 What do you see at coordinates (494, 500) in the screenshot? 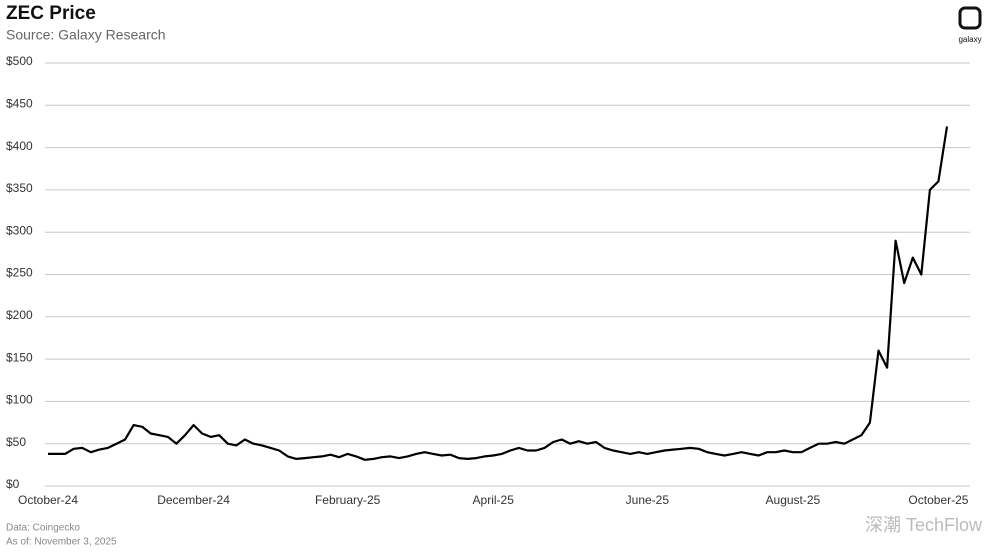
I see `x-tick-label: April-25` at bounding box center [494, 500].